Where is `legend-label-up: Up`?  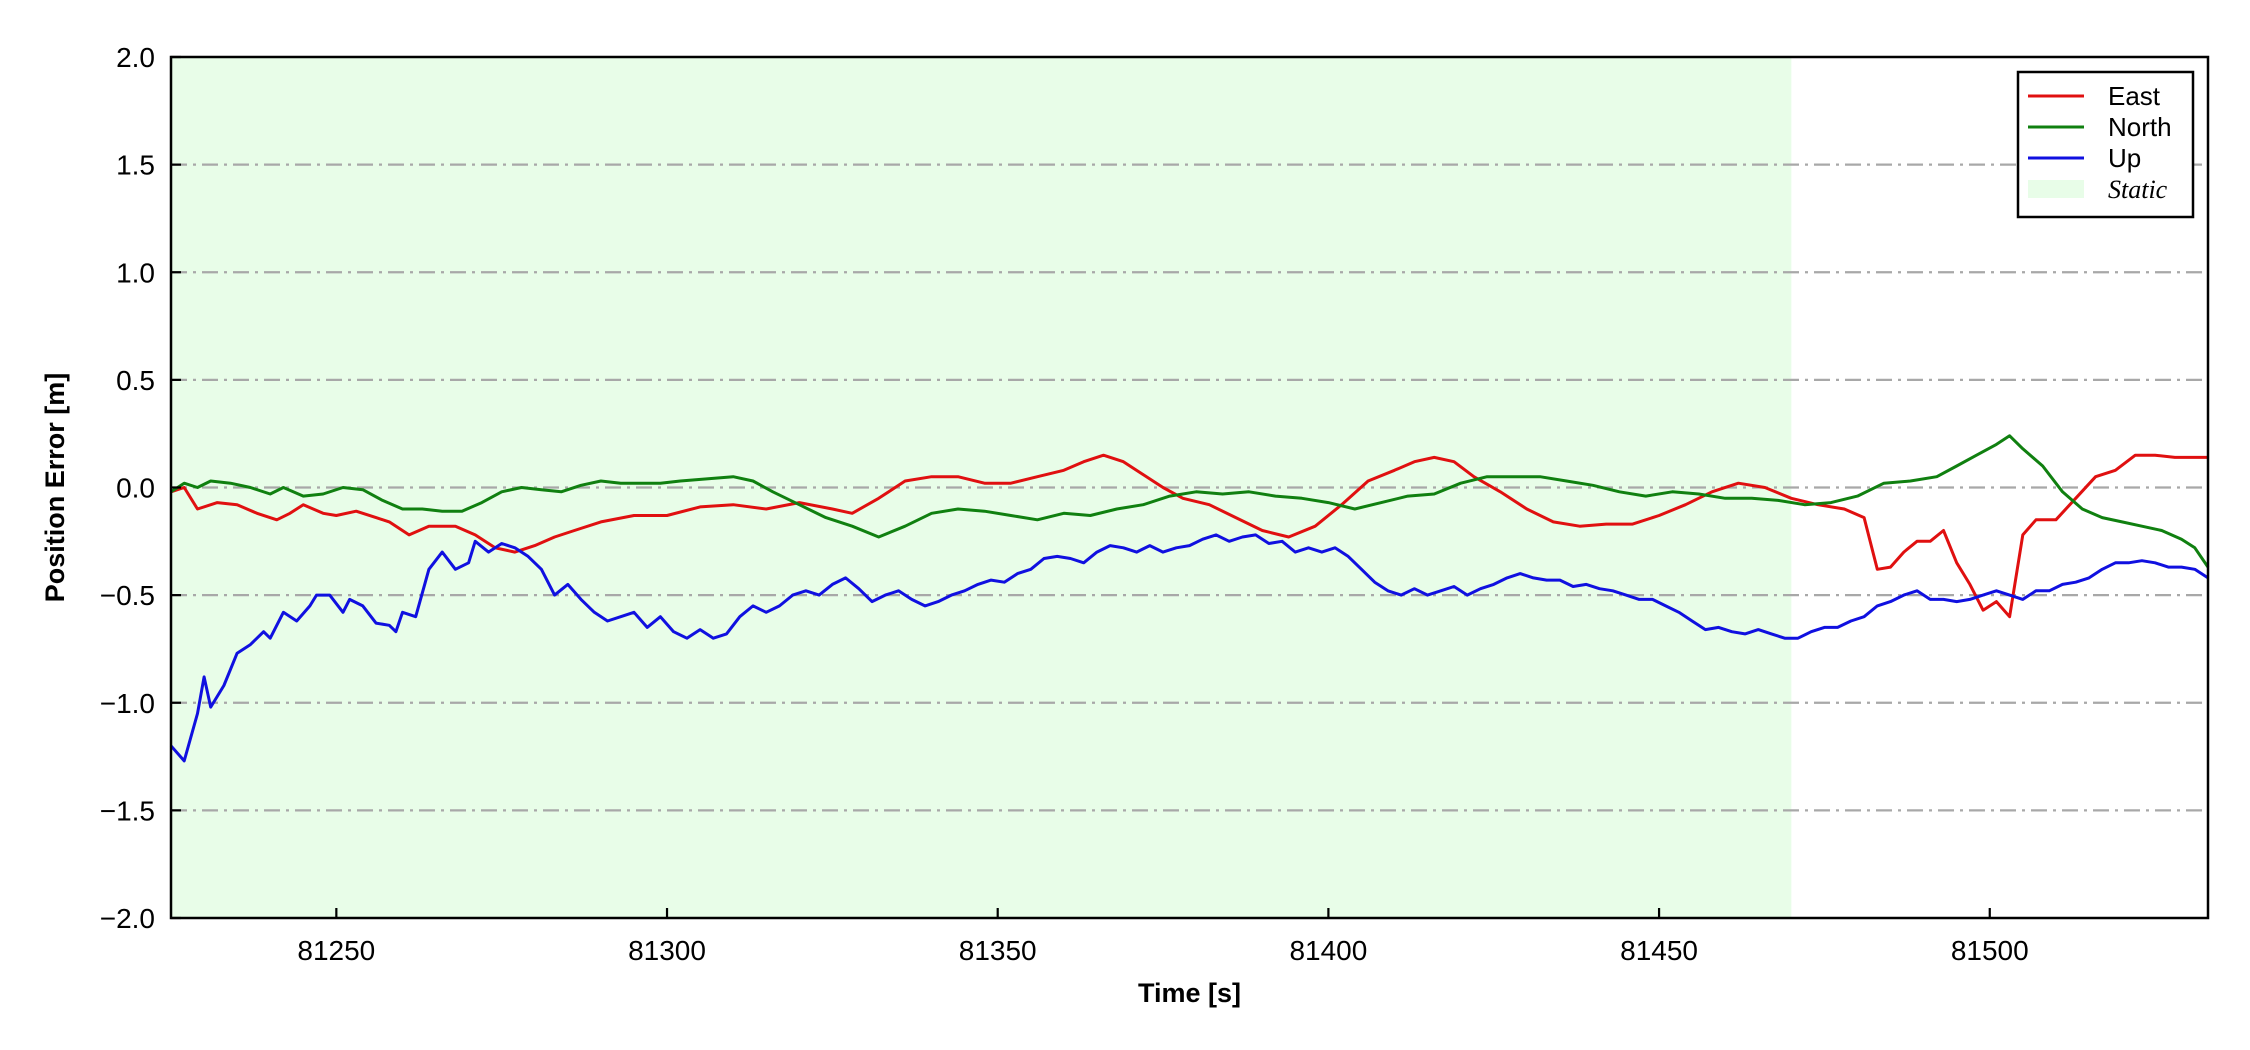
legend-label-up: Up is located at coordinates (2124, 158).